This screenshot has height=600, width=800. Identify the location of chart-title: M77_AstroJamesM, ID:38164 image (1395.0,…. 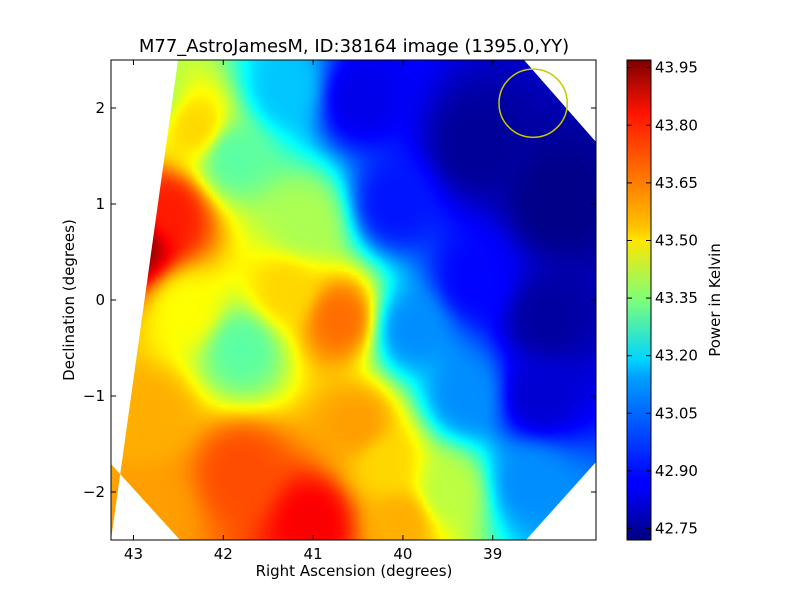
(354, 46).